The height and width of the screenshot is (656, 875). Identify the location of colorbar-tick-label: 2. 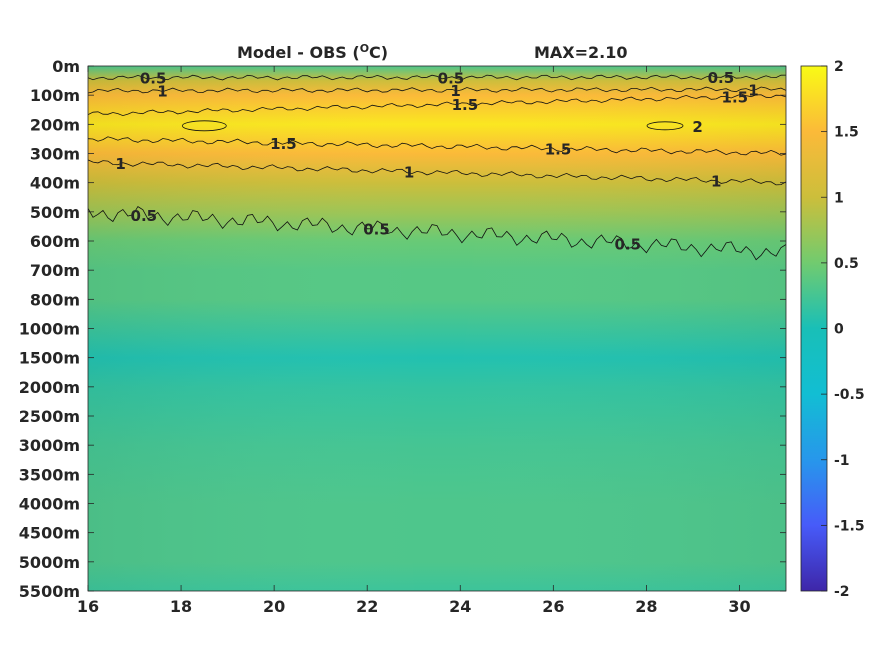
(839, 67).